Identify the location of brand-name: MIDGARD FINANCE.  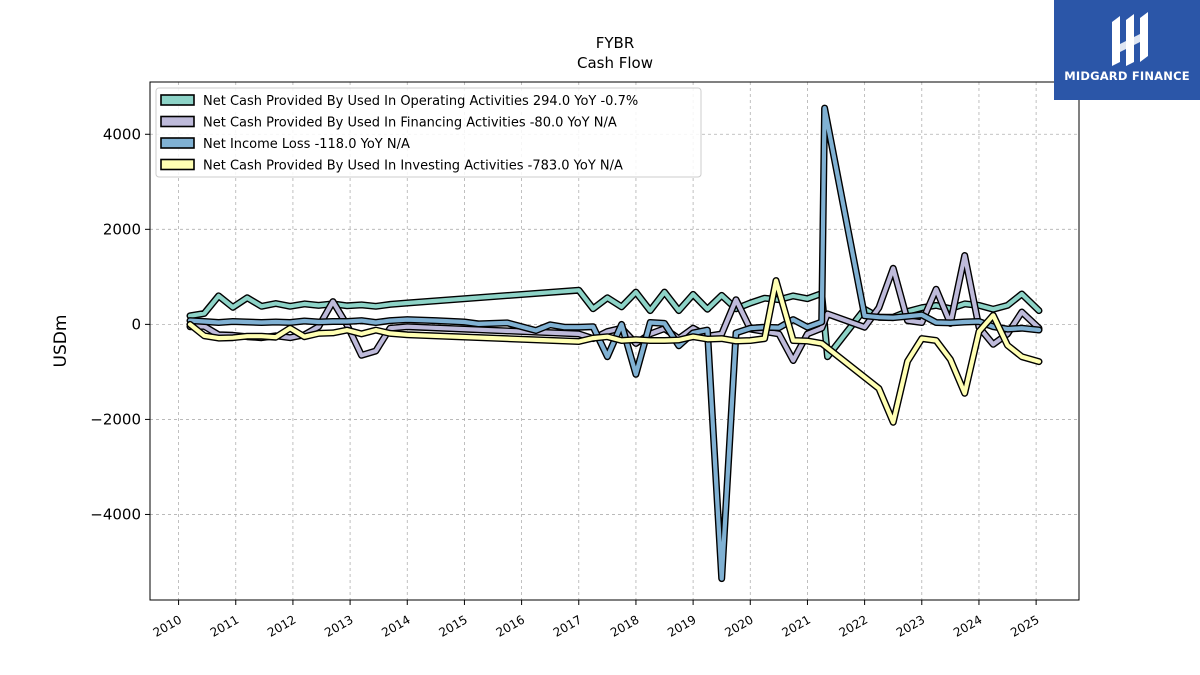
(1127, 76).